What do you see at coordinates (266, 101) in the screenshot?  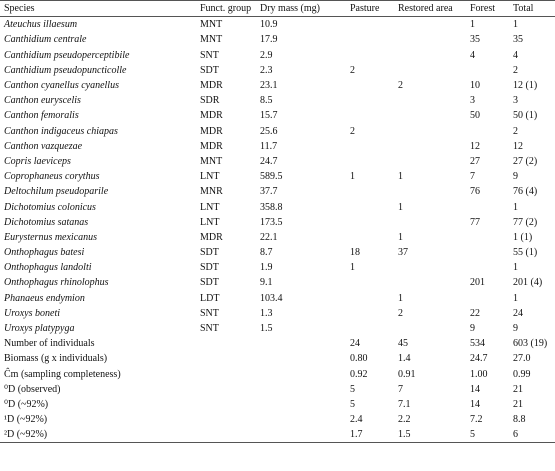 I see `table-cell: 8.5` at bounding box center [266, 101].